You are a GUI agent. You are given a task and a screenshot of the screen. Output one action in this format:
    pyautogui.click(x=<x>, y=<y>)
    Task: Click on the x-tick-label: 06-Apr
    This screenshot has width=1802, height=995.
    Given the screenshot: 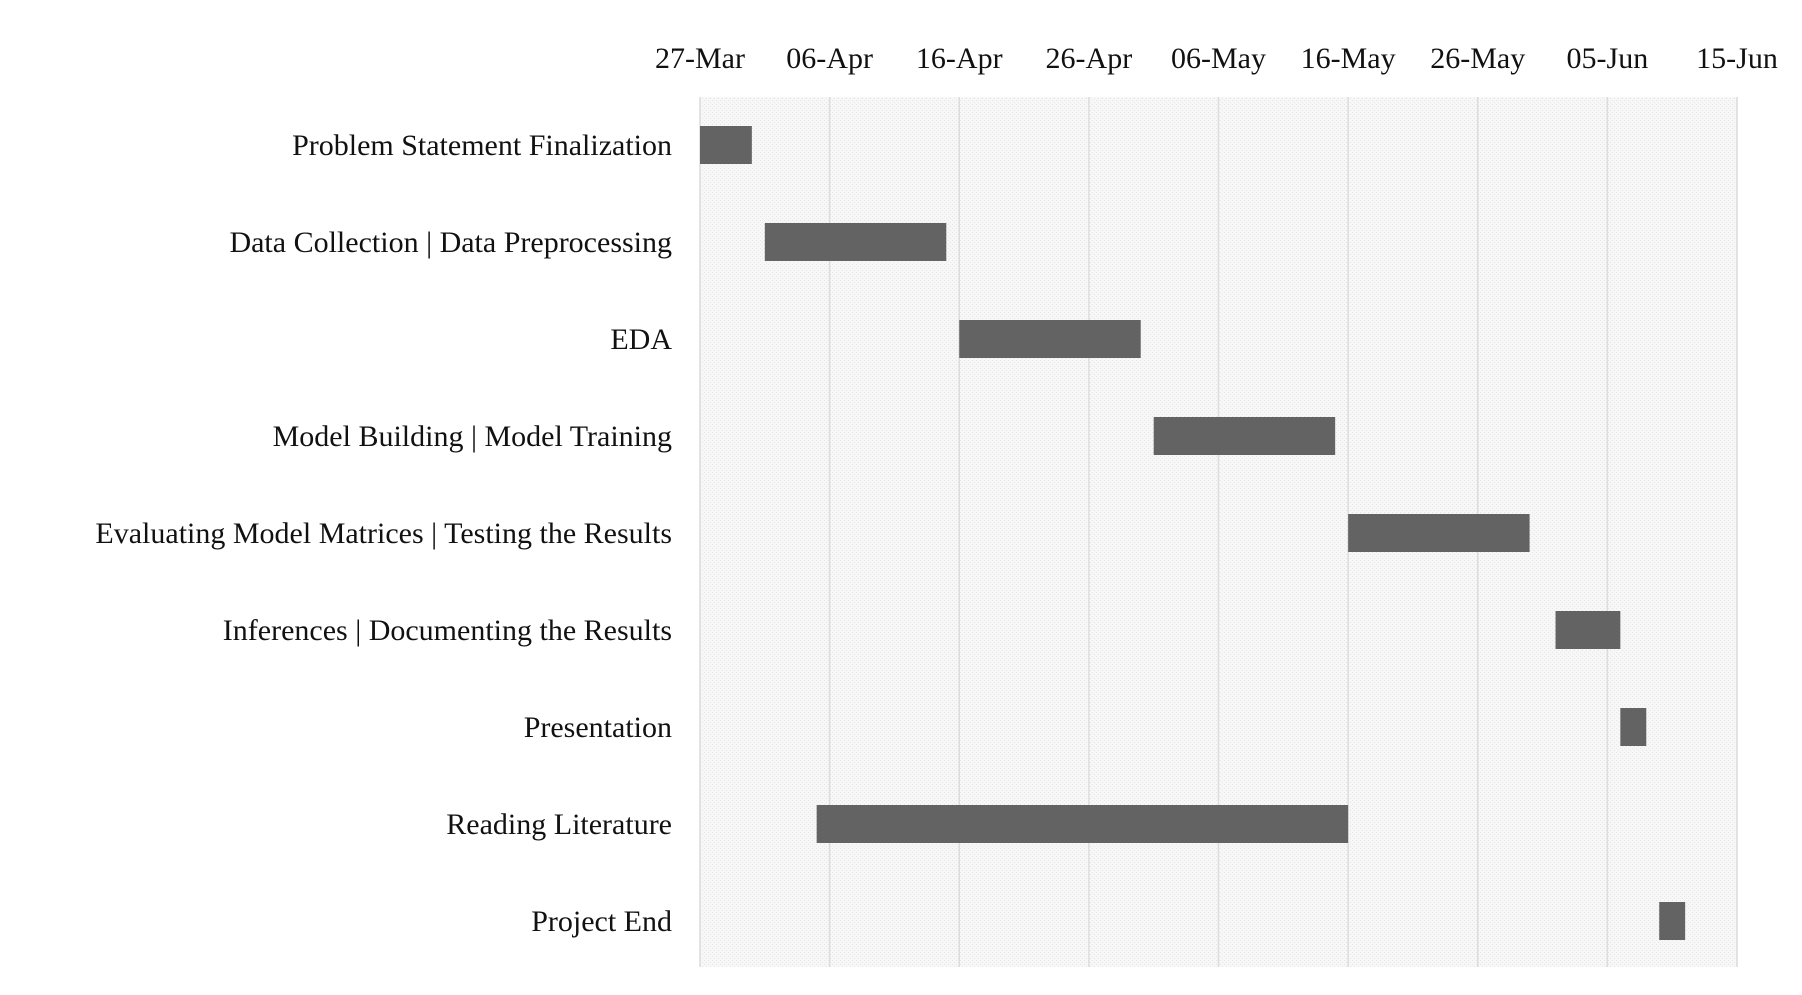 What is the action you would take?
    pyautogui.click(x=829, y=58)
    